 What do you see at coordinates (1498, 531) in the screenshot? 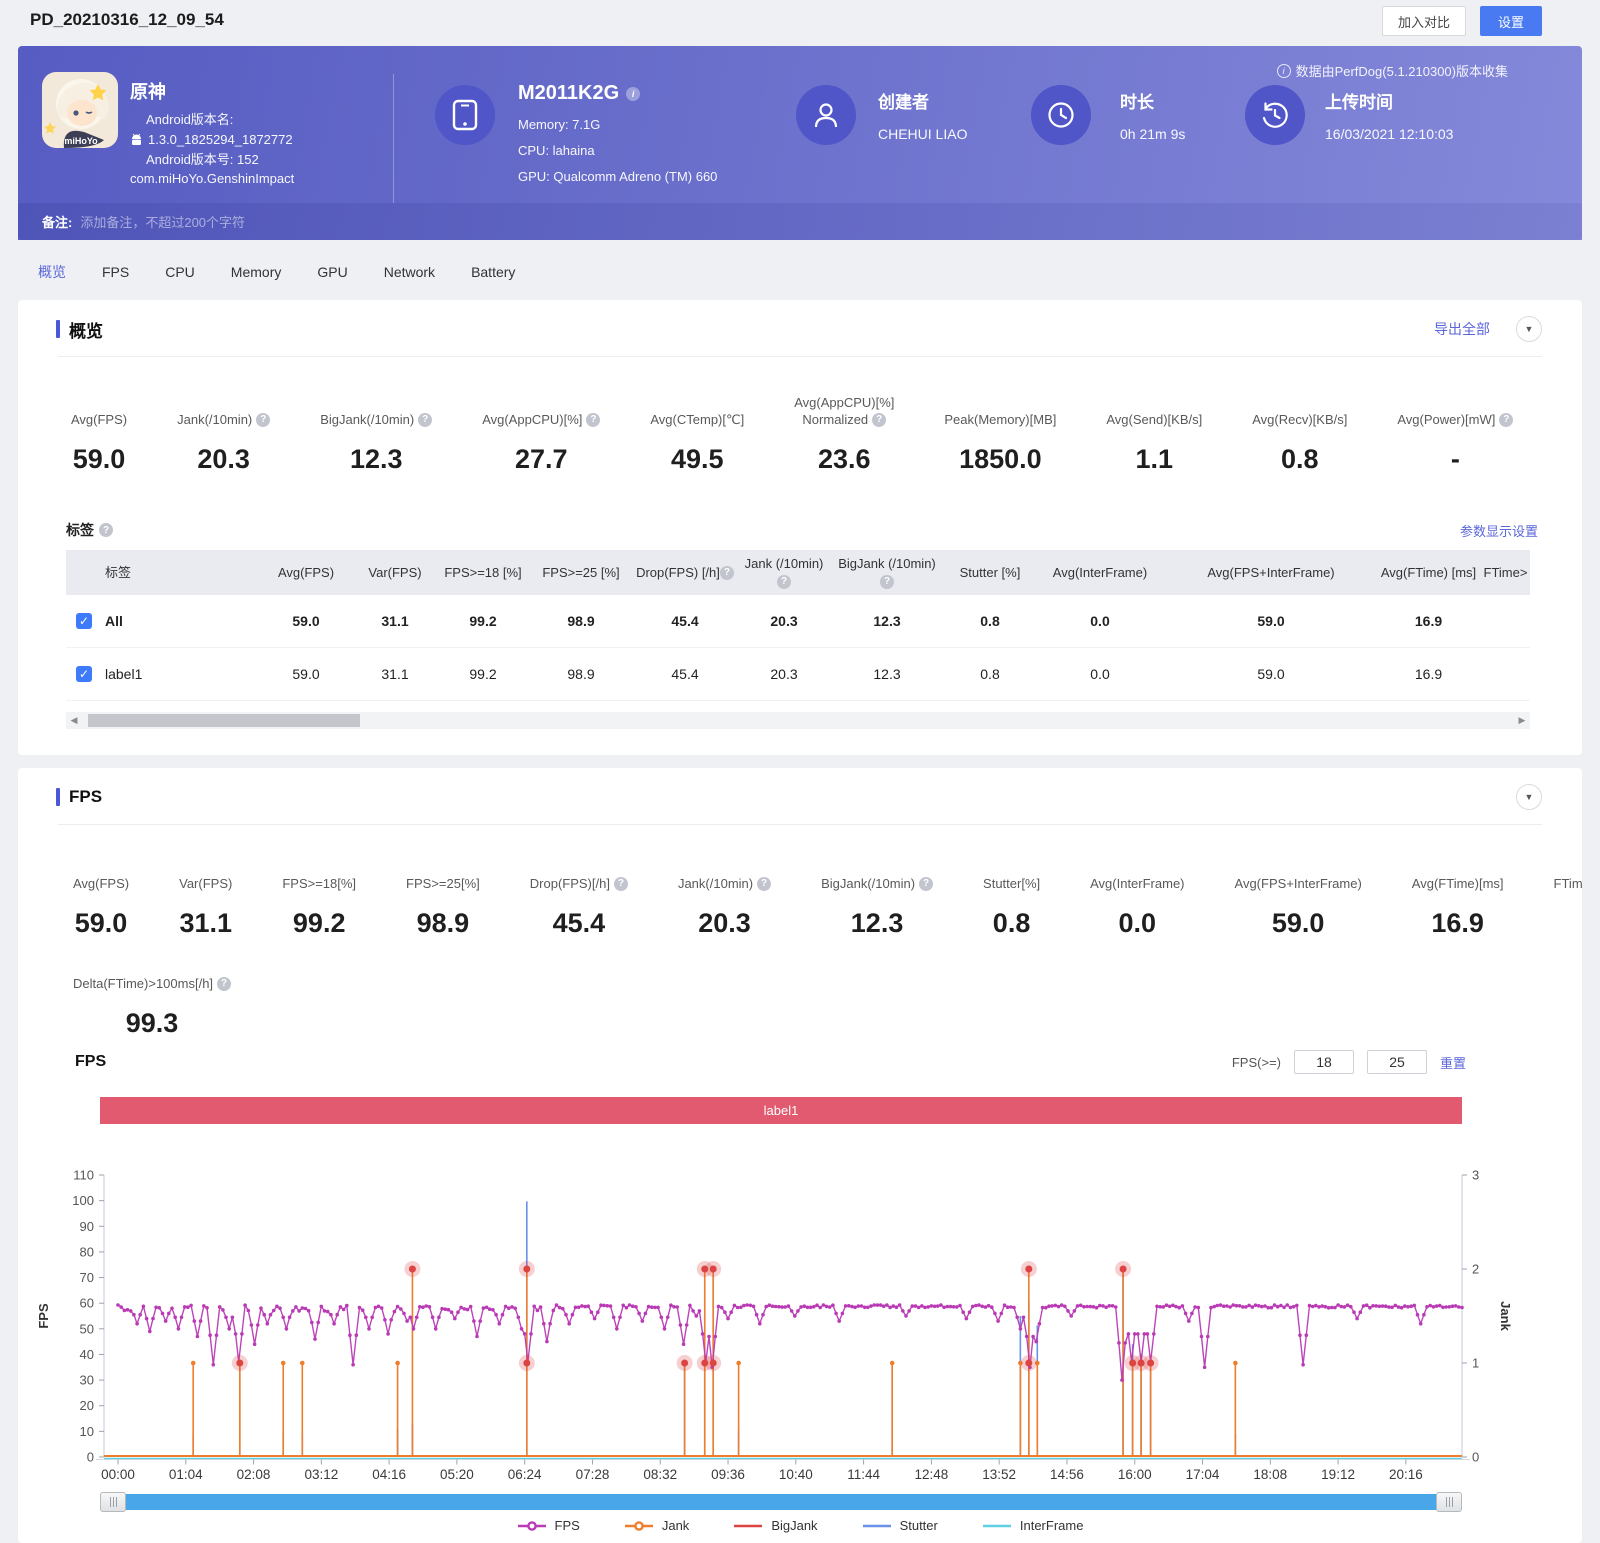
I see `param-display-settings-link: 参数显示设置` at bounding box center [1498, 531].